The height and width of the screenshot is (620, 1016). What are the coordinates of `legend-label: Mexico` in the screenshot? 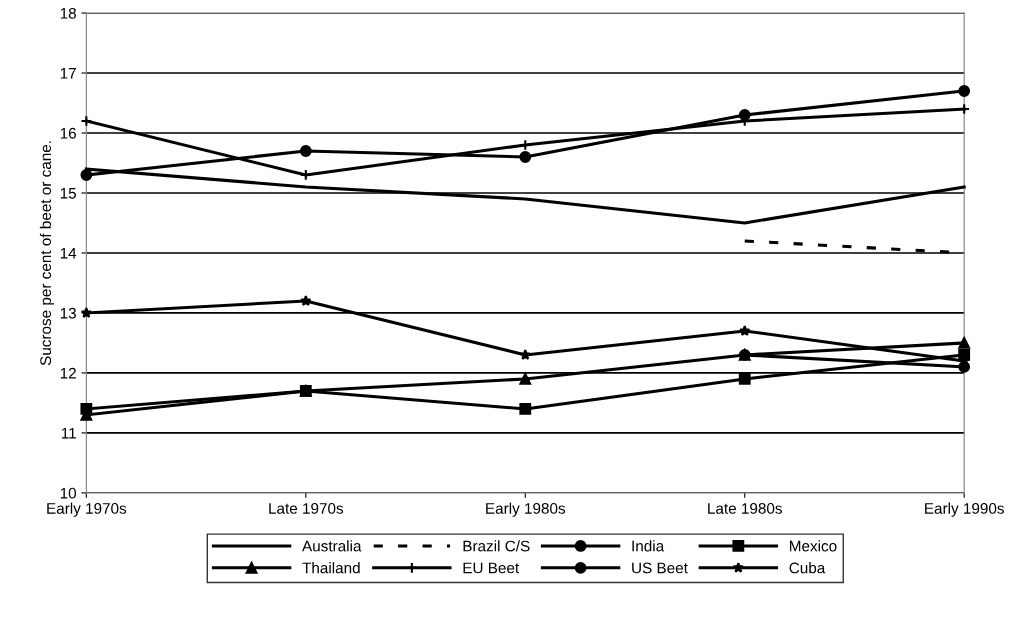 It's located at (813, 546).